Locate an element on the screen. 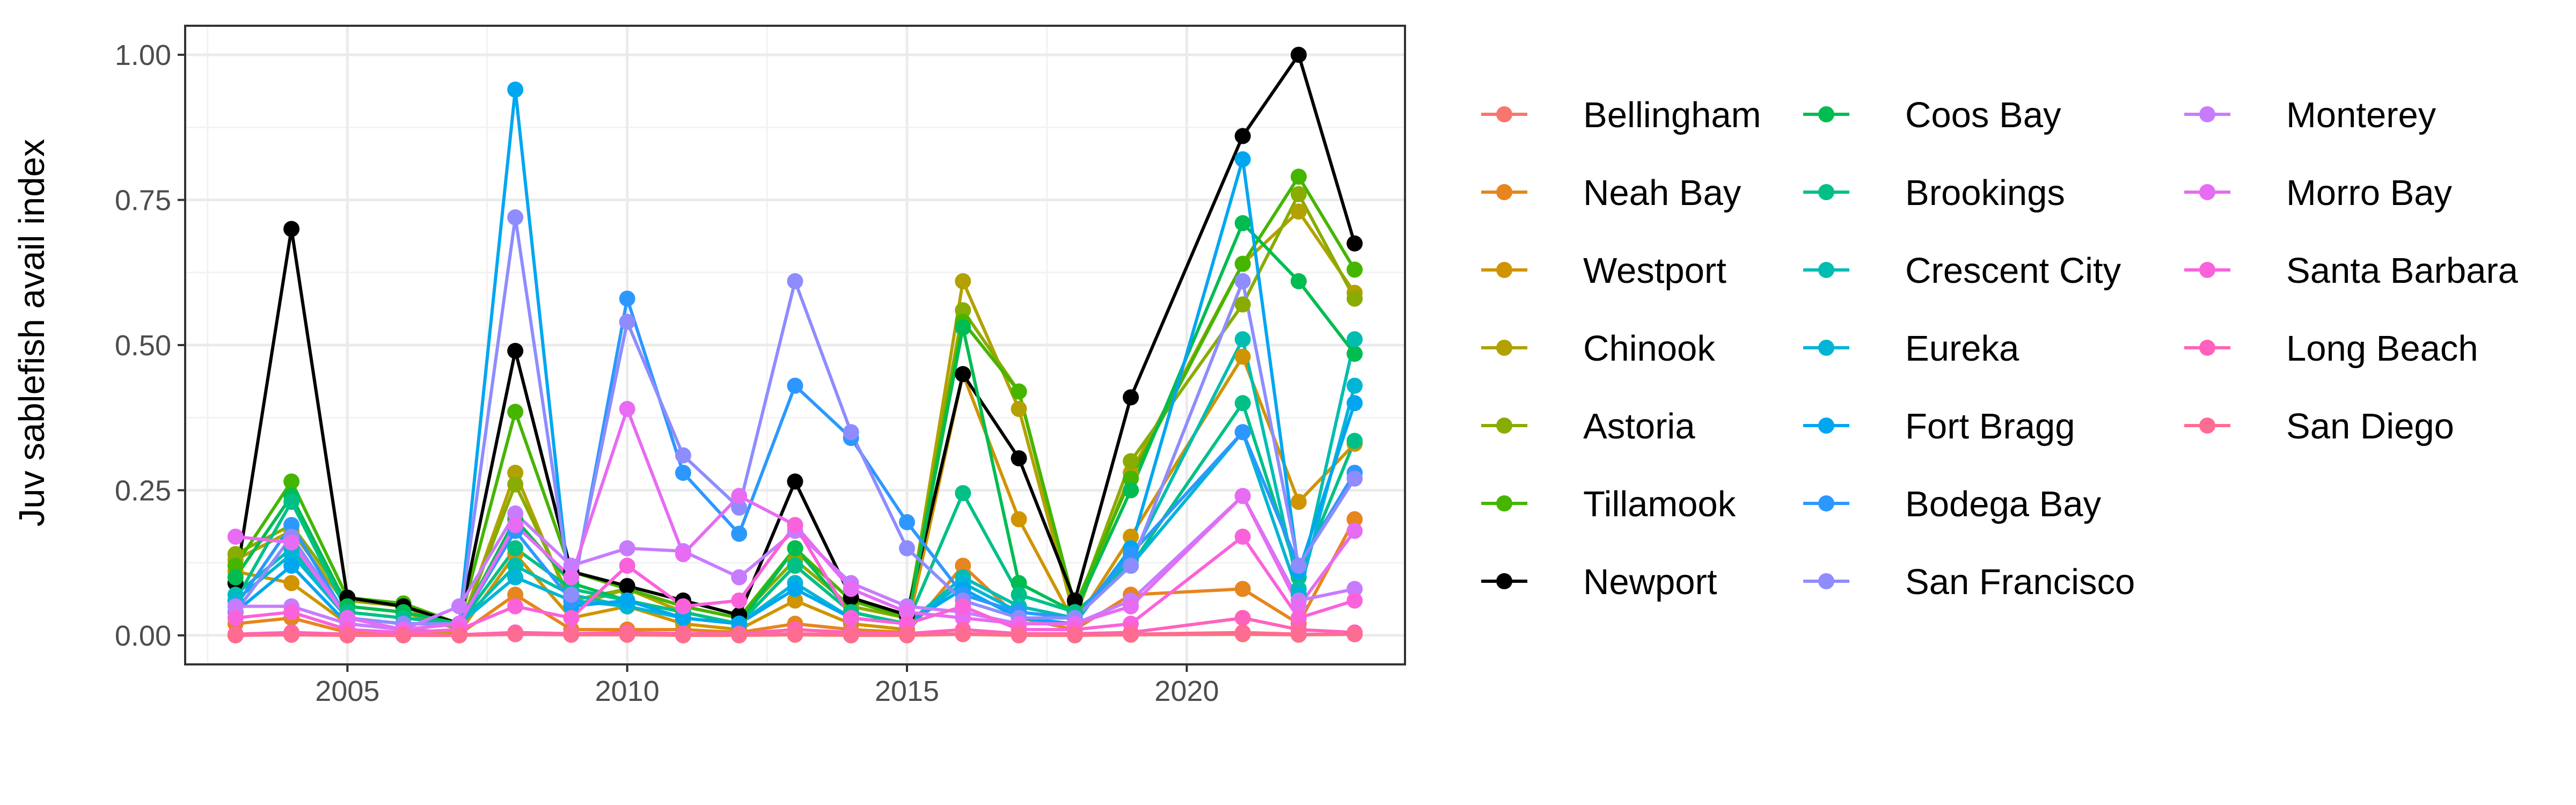 The image size is (2576, 805). legend-label: Astoria is located at coordinates (1639, 426).